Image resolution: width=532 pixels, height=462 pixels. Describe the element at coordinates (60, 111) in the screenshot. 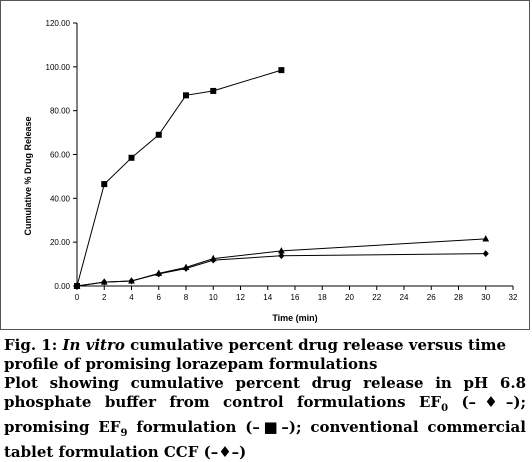

I see `y-tick-label: 80.00` at that location.